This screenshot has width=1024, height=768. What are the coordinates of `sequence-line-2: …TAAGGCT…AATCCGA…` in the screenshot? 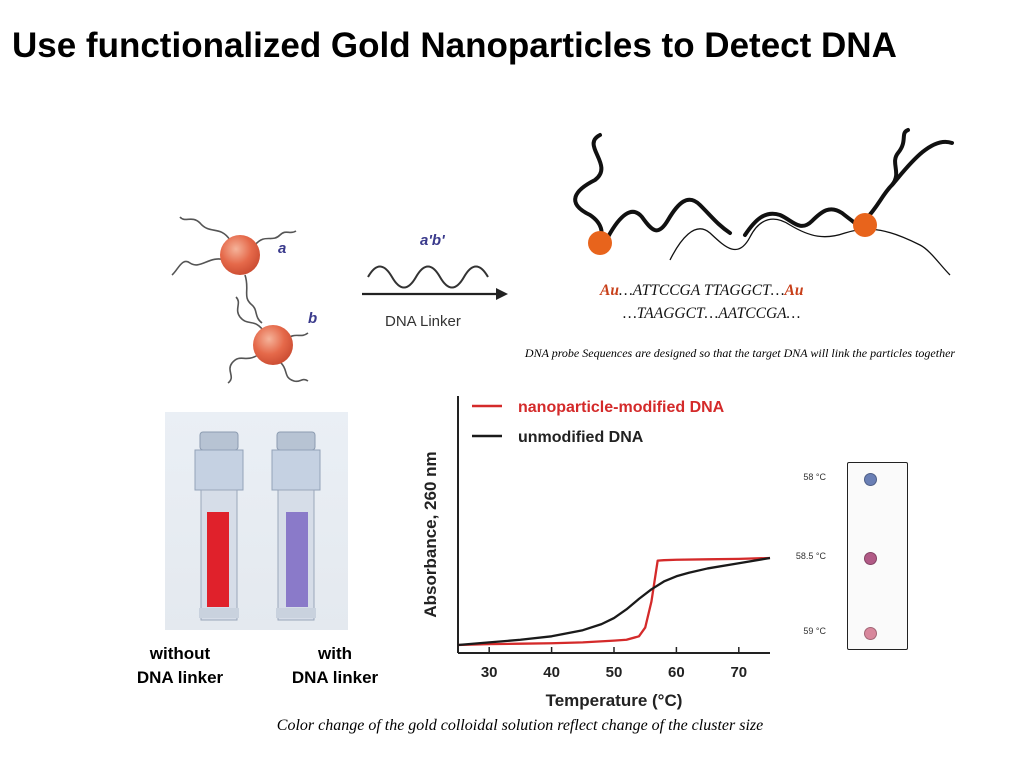 It's located at (712, 313).